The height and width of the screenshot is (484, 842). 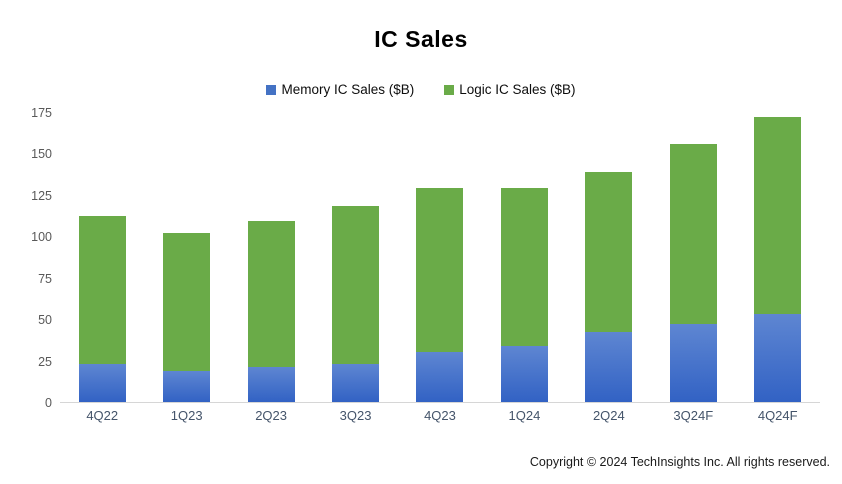 I want to click on x-tick-label: 4Q22, so click(x=102, y=415).